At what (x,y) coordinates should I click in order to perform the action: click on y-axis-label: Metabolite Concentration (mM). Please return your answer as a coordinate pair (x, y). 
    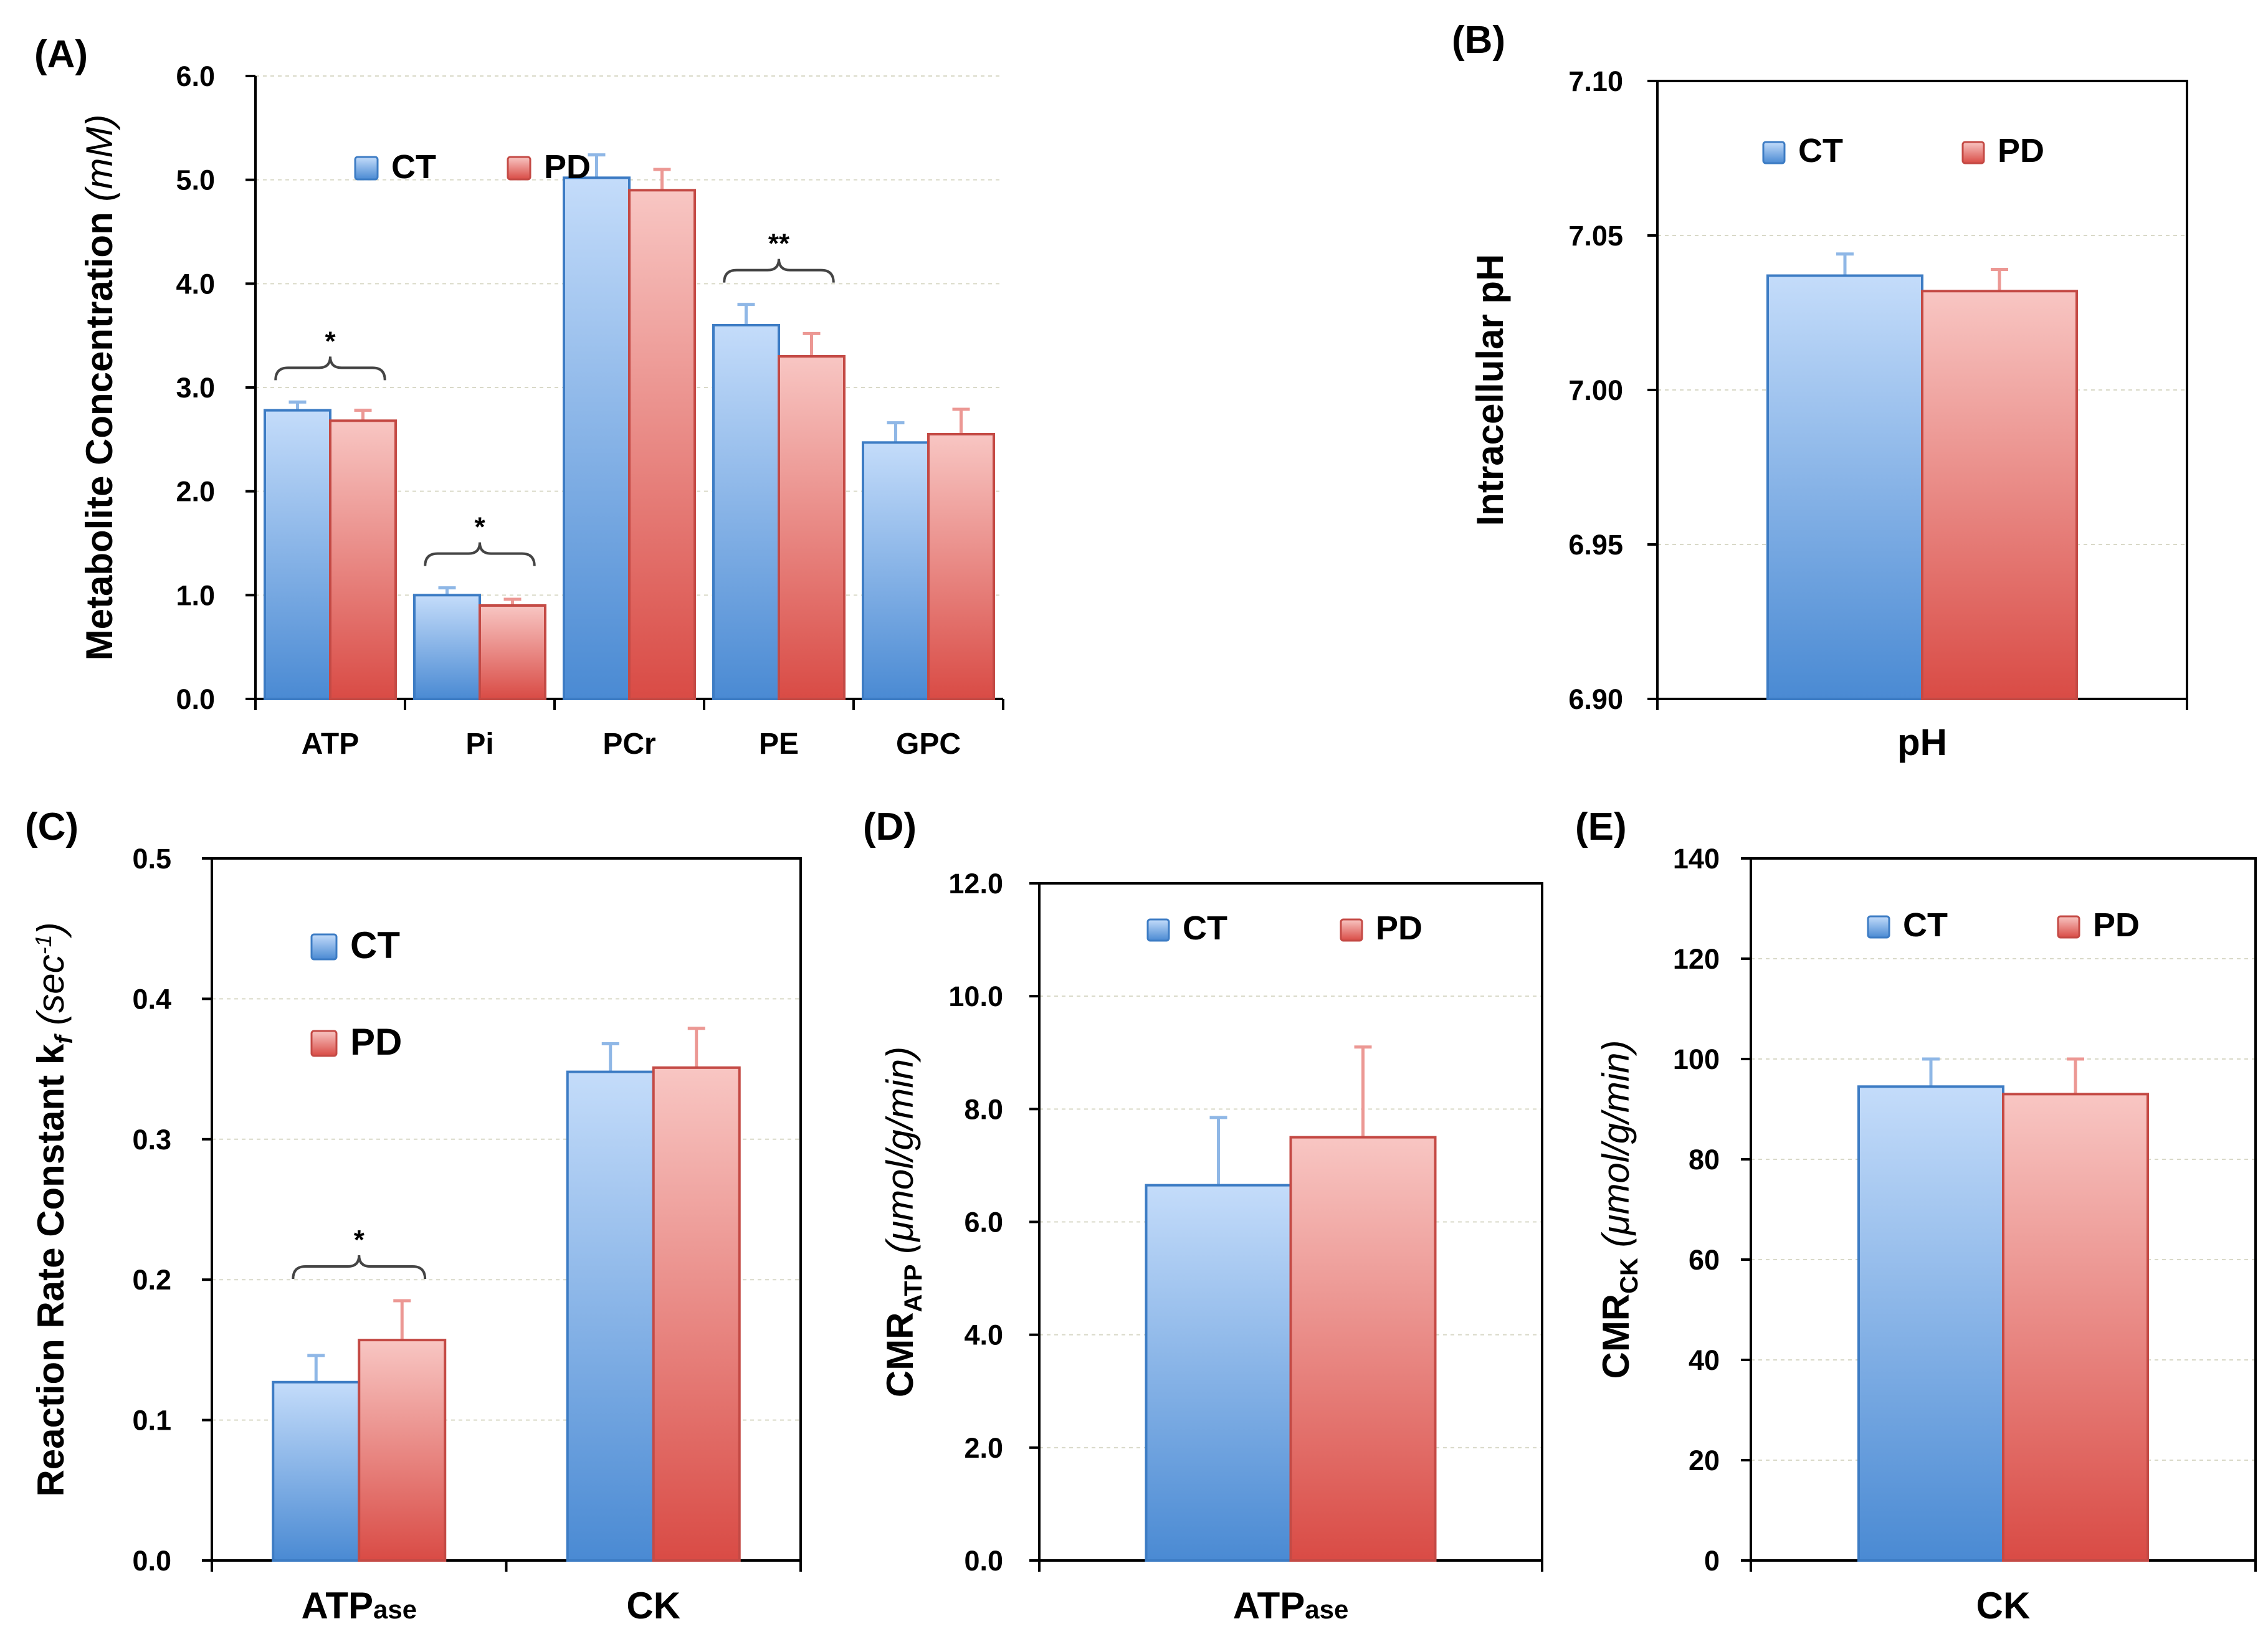
    Looking at the image, I should click on (100, 388).